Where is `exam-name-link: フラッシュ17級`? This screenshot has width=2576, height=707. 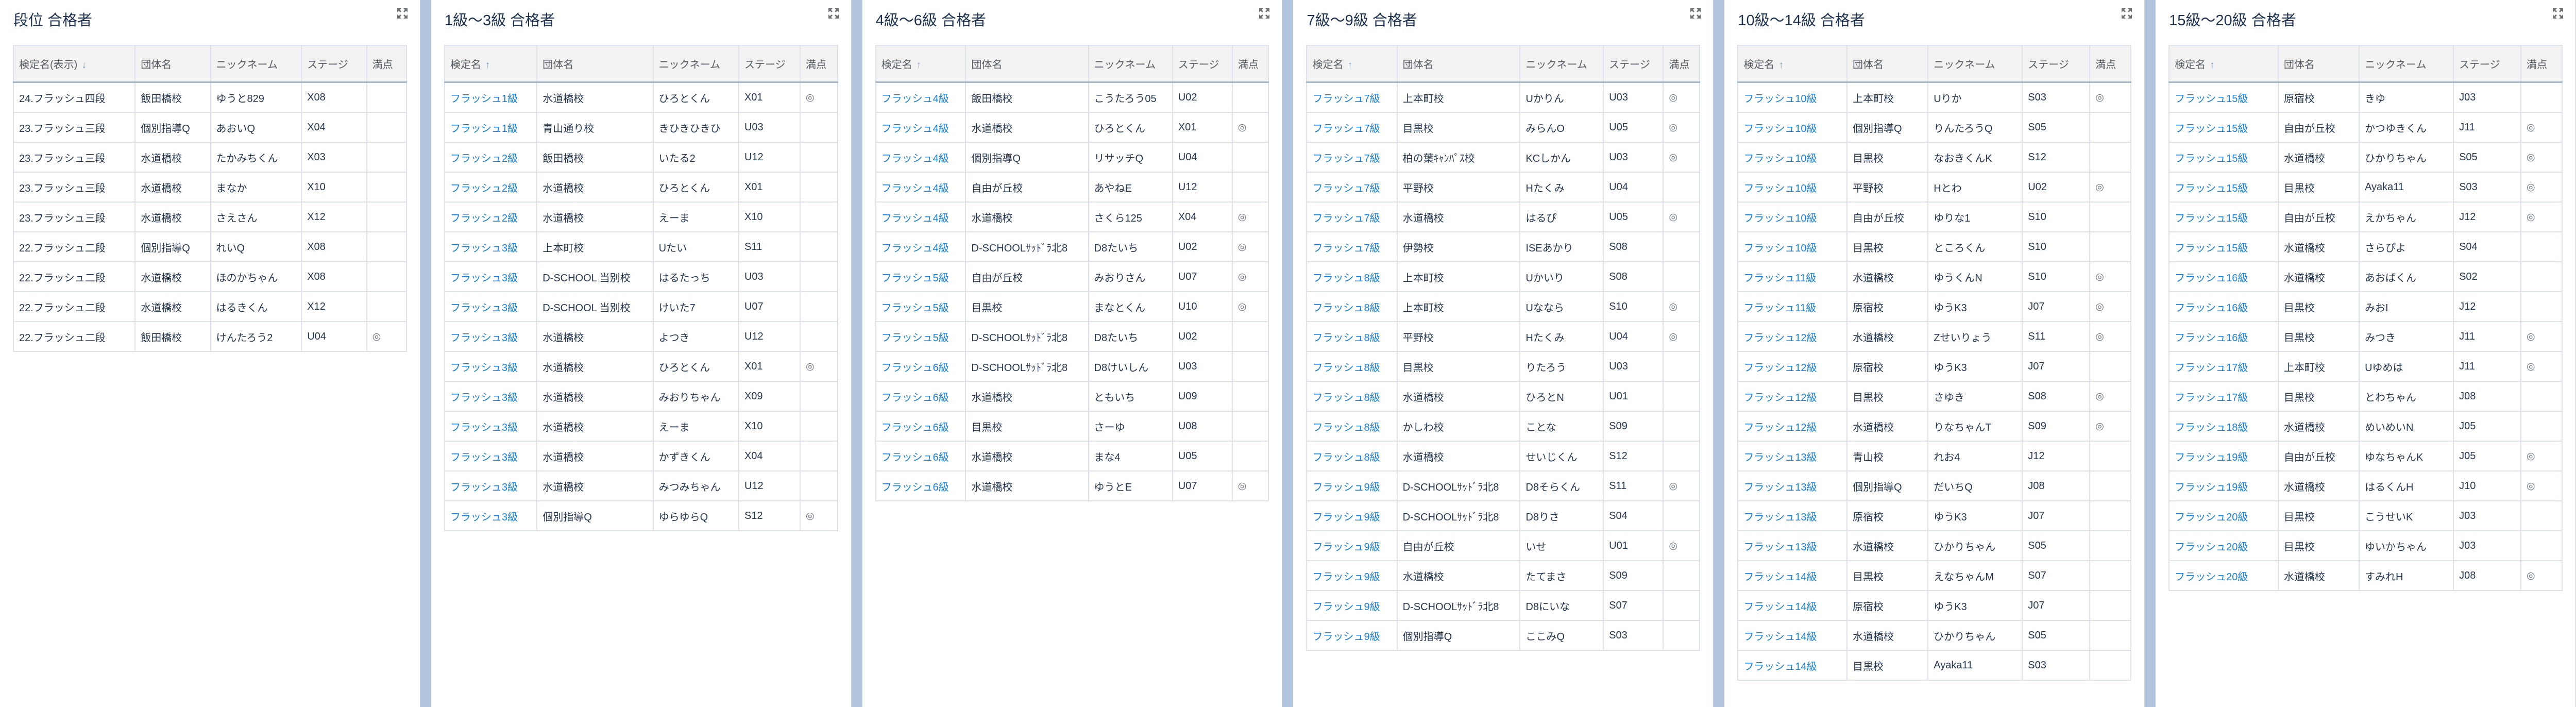
exam-name-link: フラッシュ17級 is located at coordinates (2211, 397).